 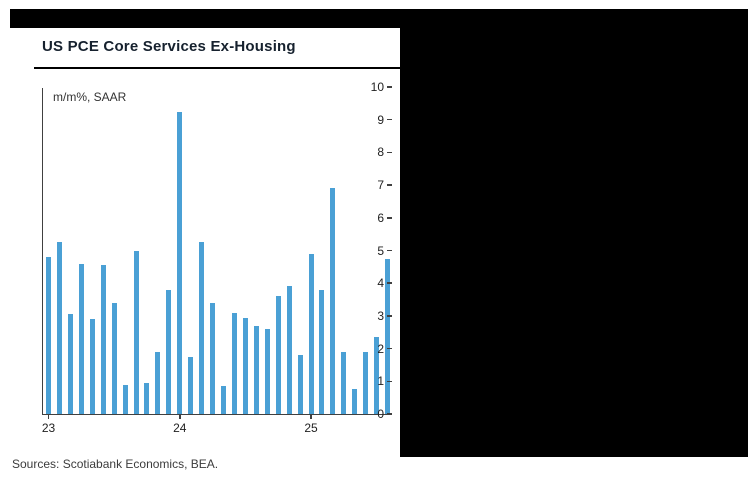 What do you see at coordinates (380, 217) in the screenshot?
I see `y-tick-label: 6` at bounding box center [380, 217].